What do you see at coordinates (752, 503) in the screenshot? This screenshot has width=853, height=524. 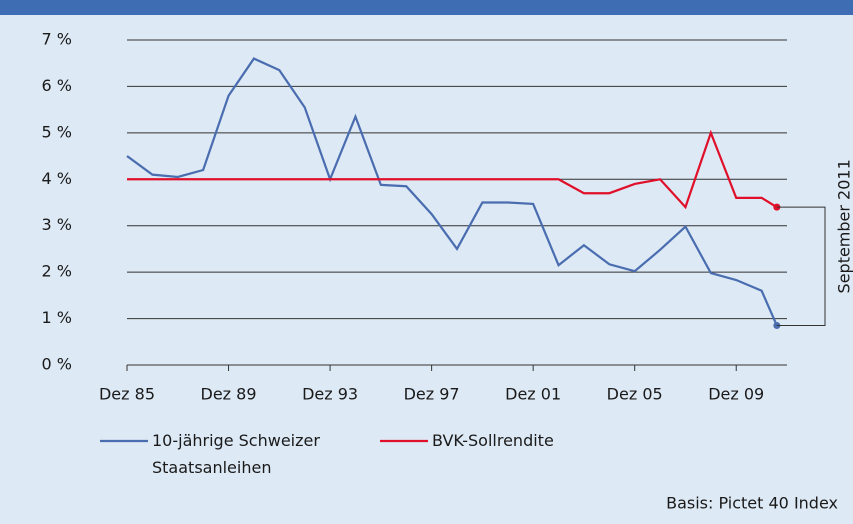 I see `source: Basis: Pictet 40 Index` at bounding box center [752, 503].